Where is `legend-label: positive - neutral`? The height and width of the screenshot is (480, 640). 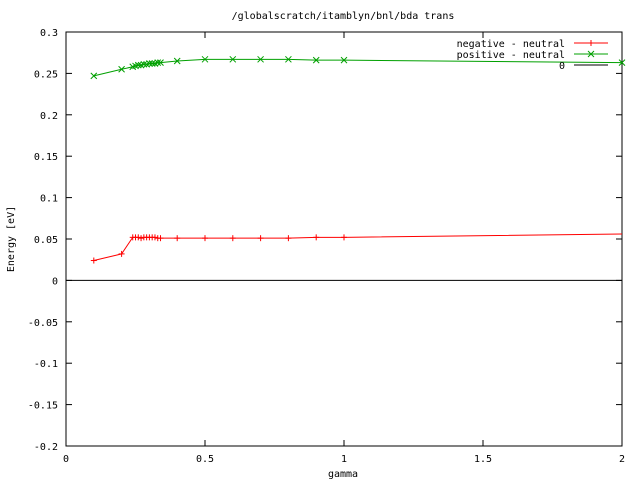 legend-label: positive - neutral is located at coordinates (511, 55).